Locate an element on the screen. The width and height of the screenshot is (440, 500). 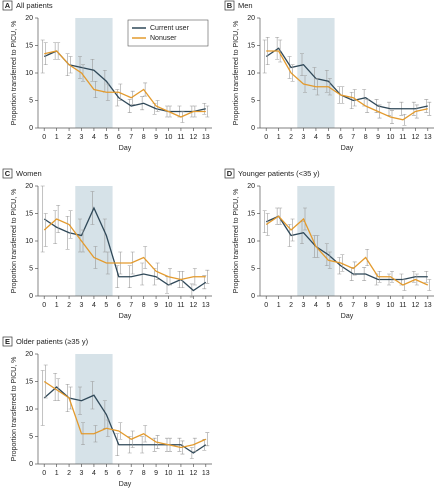
panel-title: Men is located at coordinates (245, 5).